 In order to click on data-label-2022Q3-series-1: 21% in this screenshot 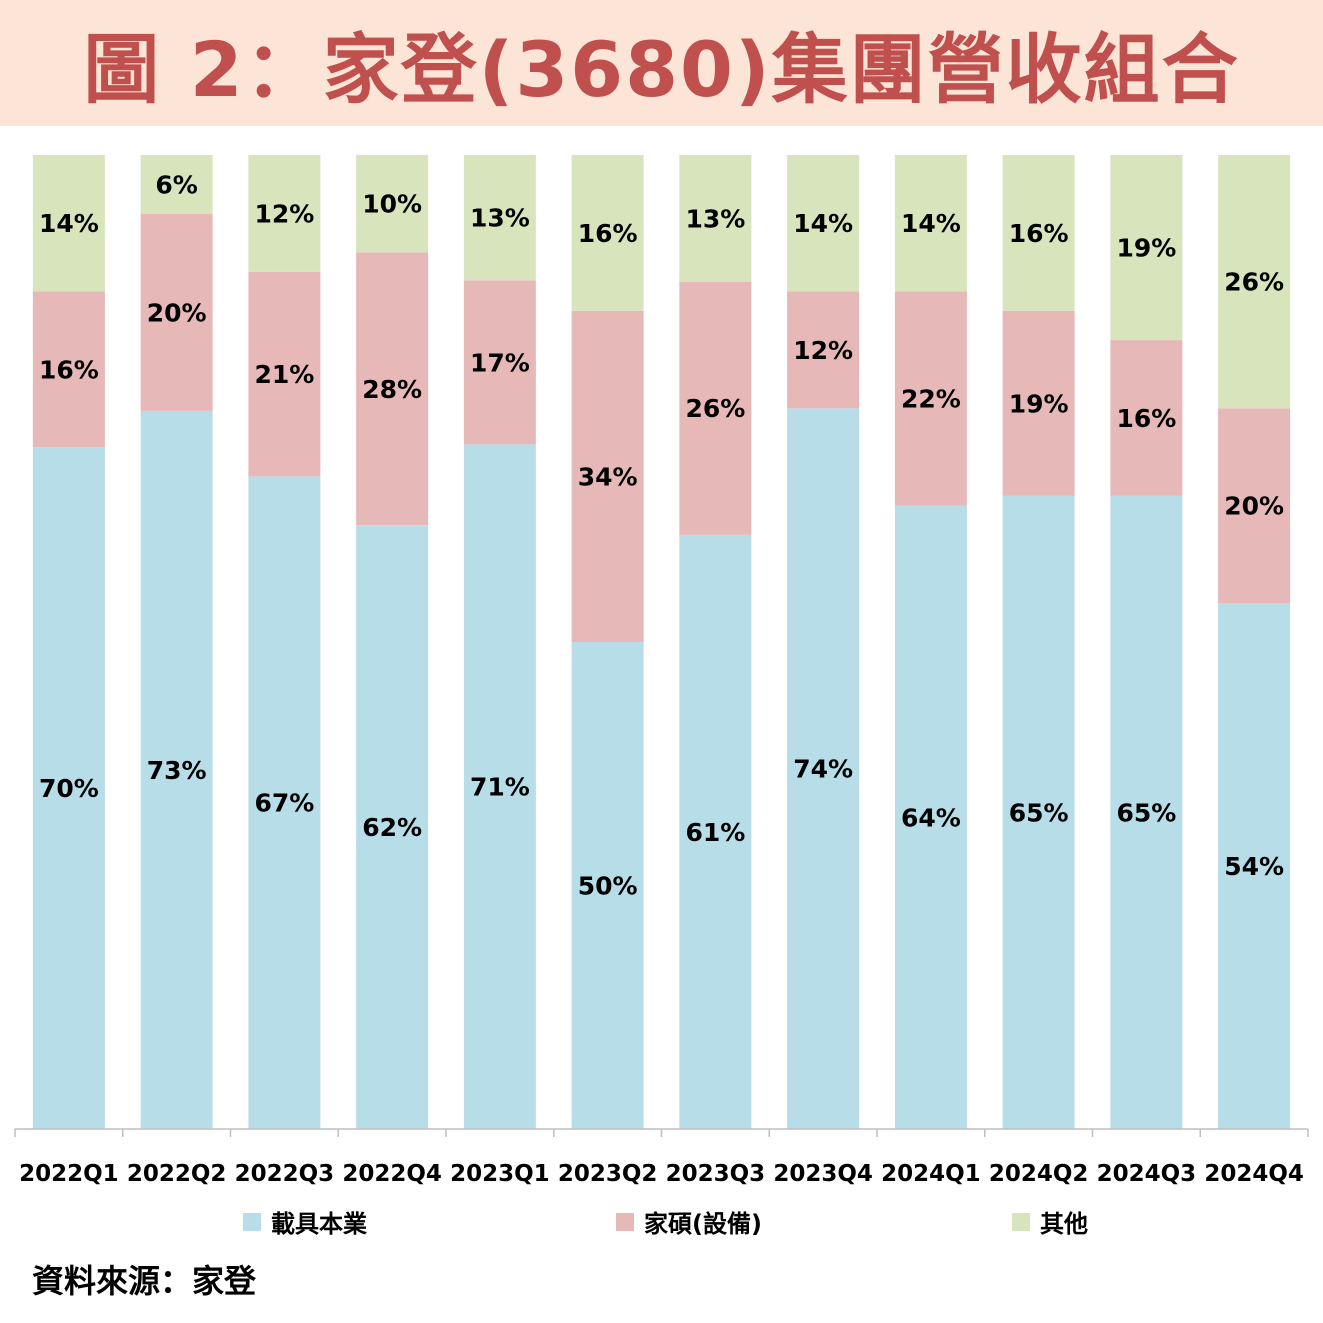, I will do `click(284, 374)`.